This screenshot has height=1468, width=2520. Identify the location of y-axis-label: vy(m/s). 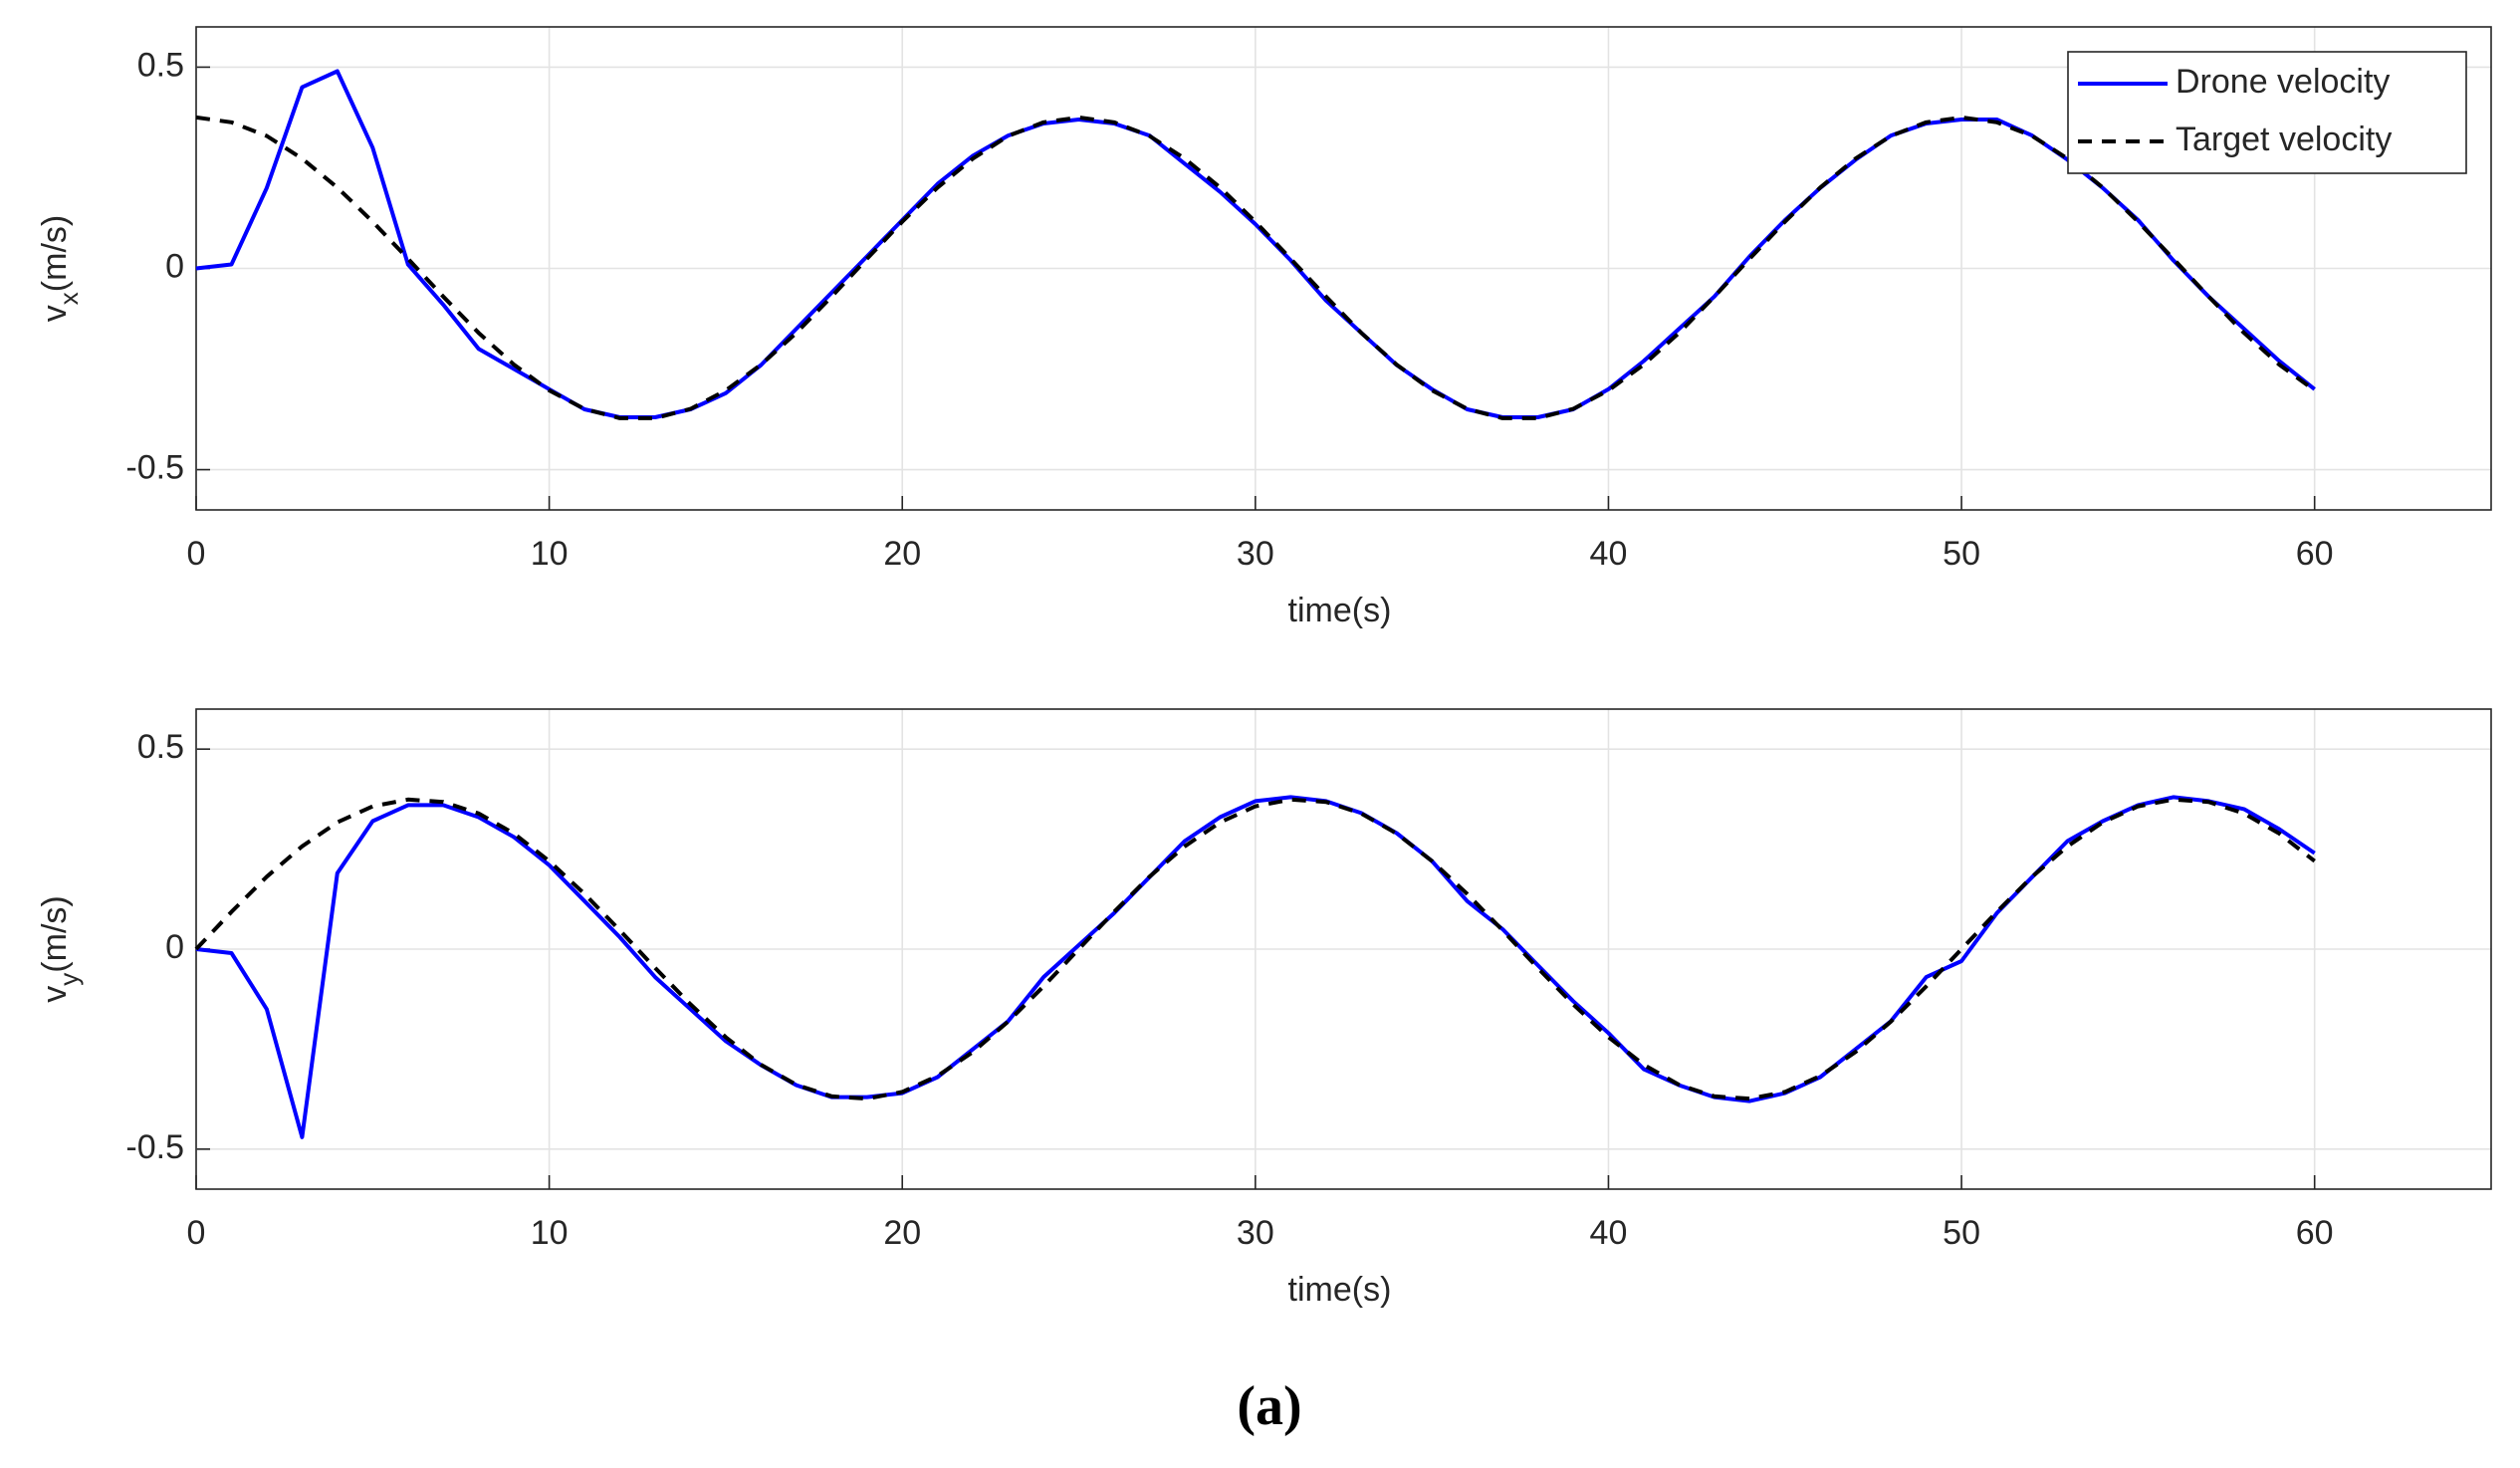
(60, 948).